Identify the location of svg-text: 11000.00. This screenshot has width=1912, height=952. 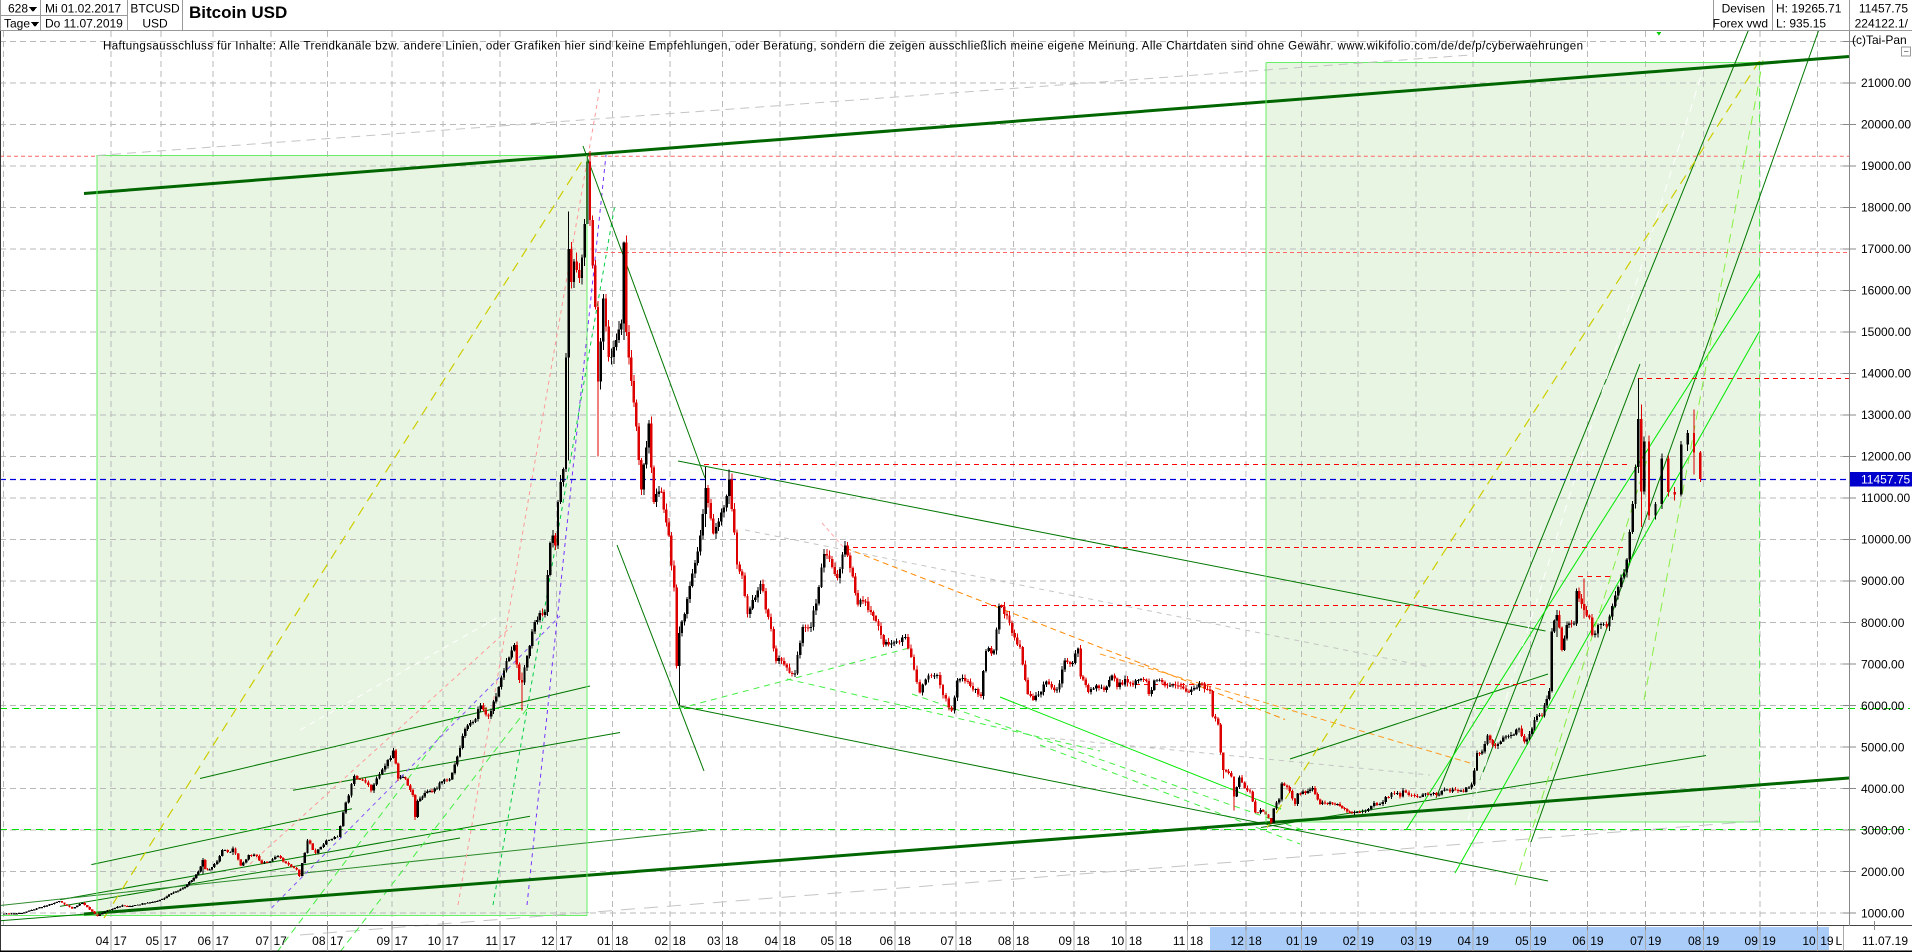
(1885, 498).